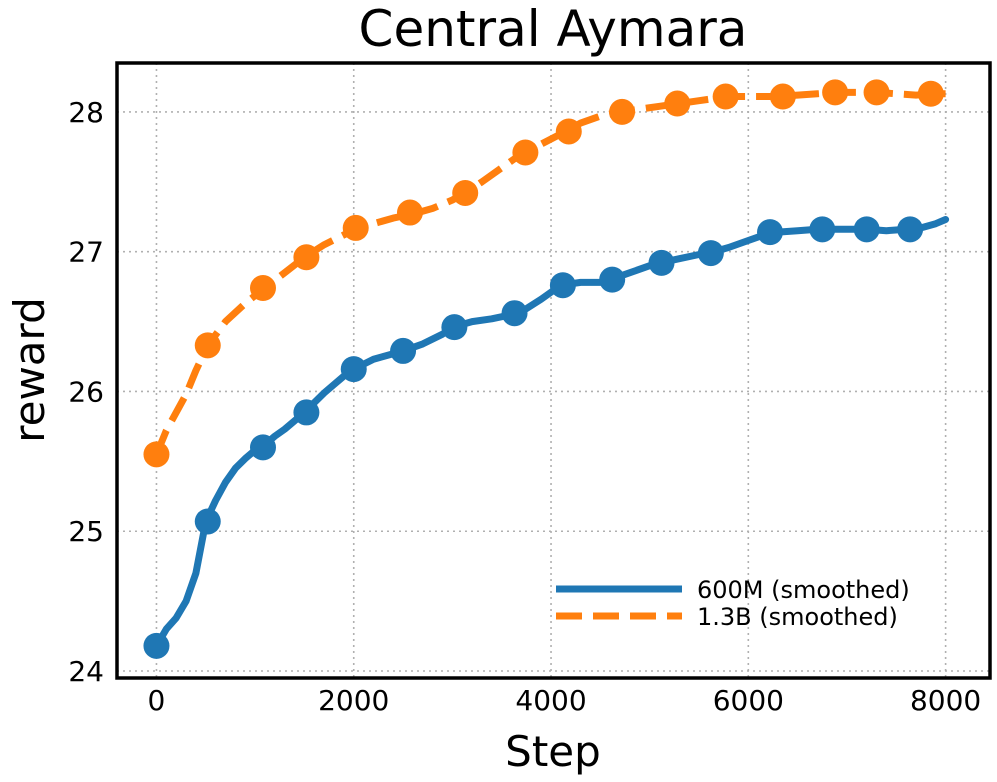 This screenshot has width=997, height=782. What do you see at coordinates (945, 700) in the screenshot?
I see `x-tick-label: 8000` at bounding box center [945, 700].